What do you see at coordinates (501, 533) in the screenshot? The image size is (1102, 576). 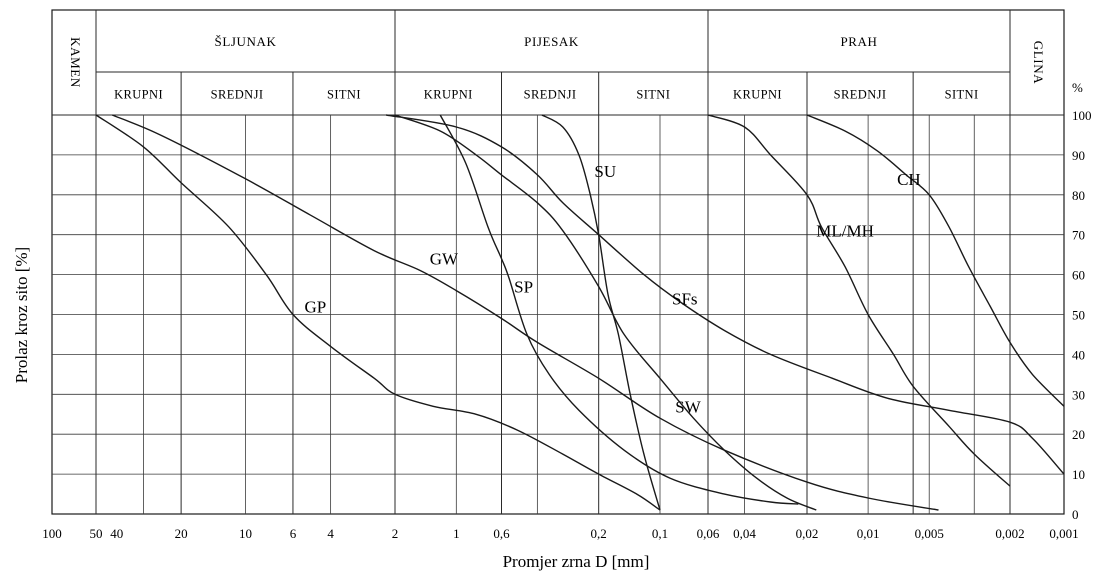 I see `x-tick-label: 0,6` at bounding box center [501, 533].